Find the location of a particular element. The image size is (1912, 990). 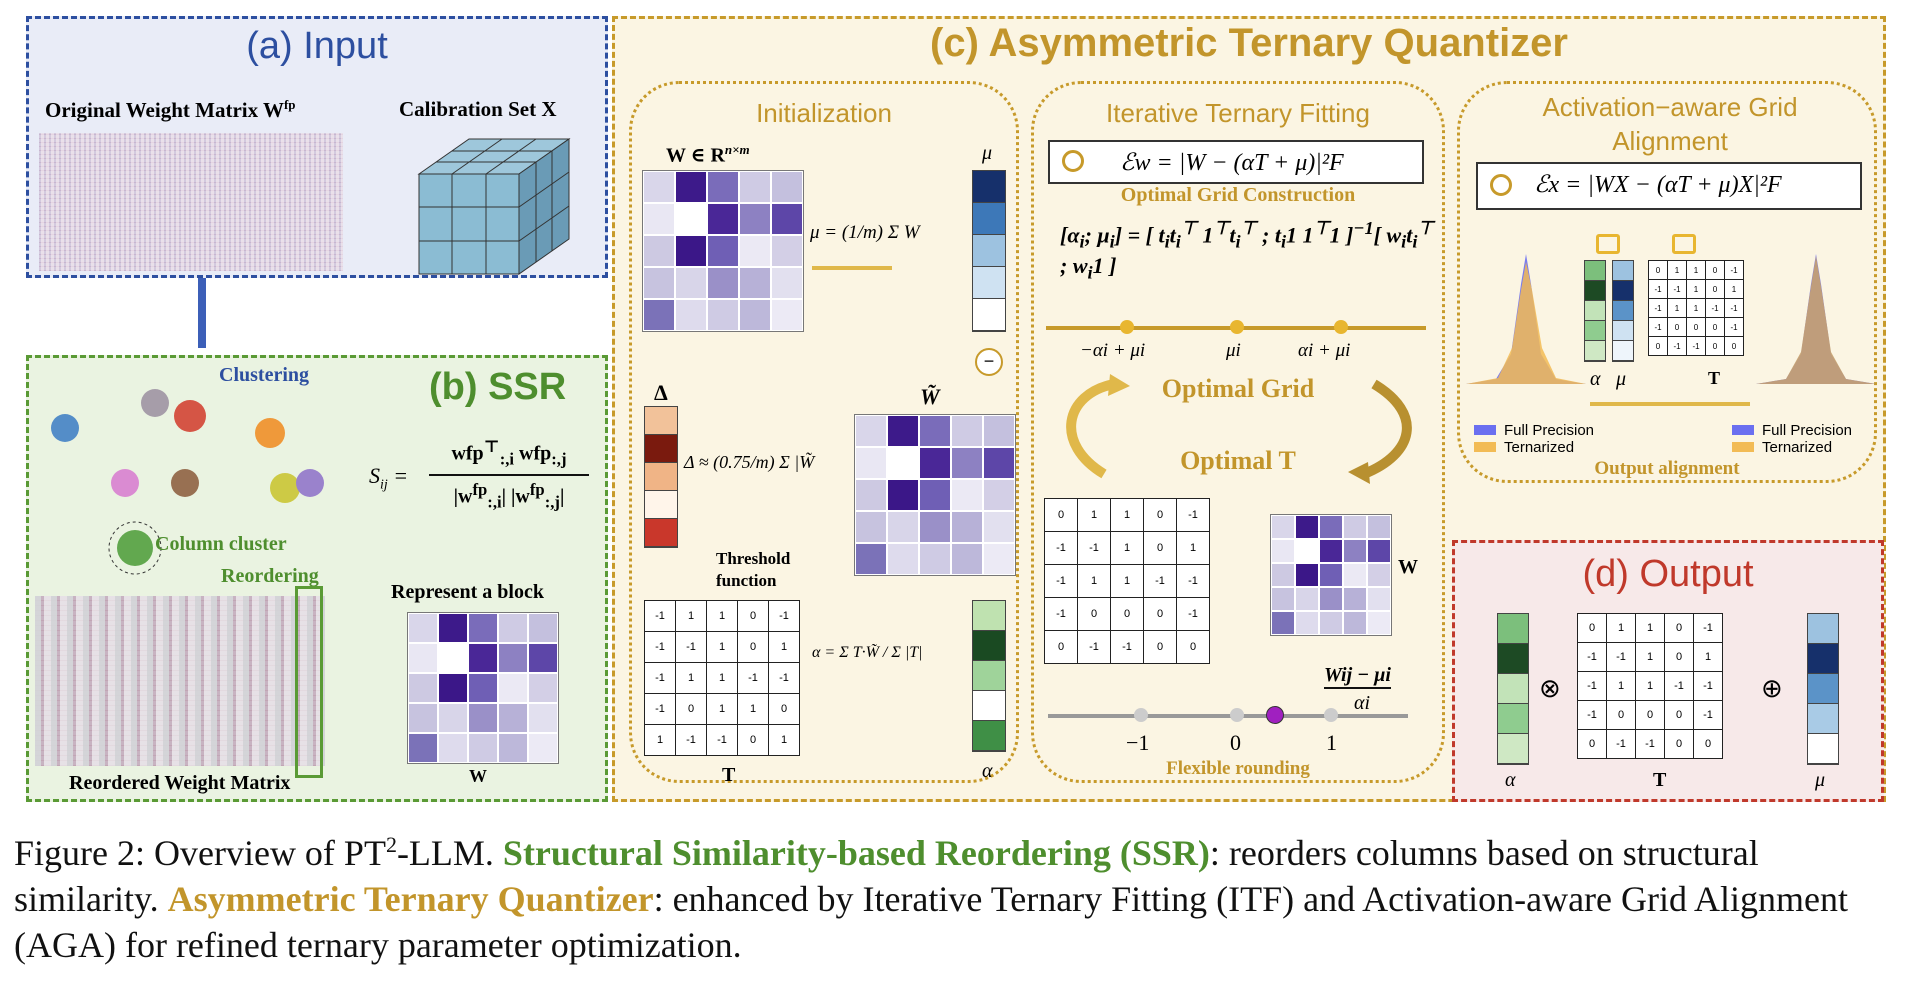

aga-t-label: T is located at coordinates (1714, 378).